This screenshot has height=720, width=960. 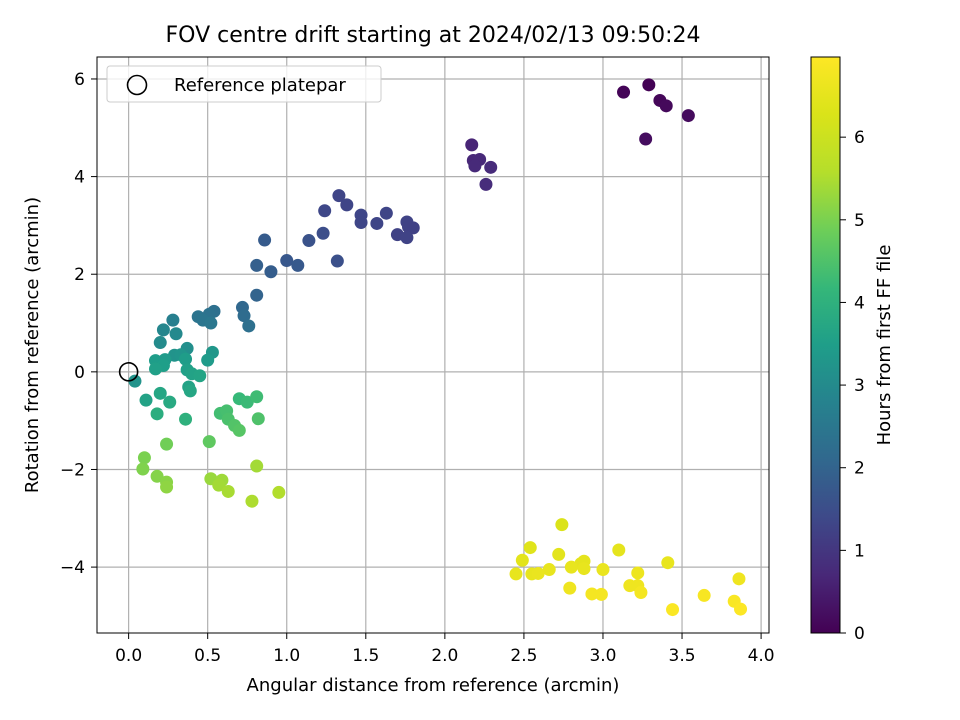 I want to click on colorbar-tick-label: 0, so click(x=859, y=634).